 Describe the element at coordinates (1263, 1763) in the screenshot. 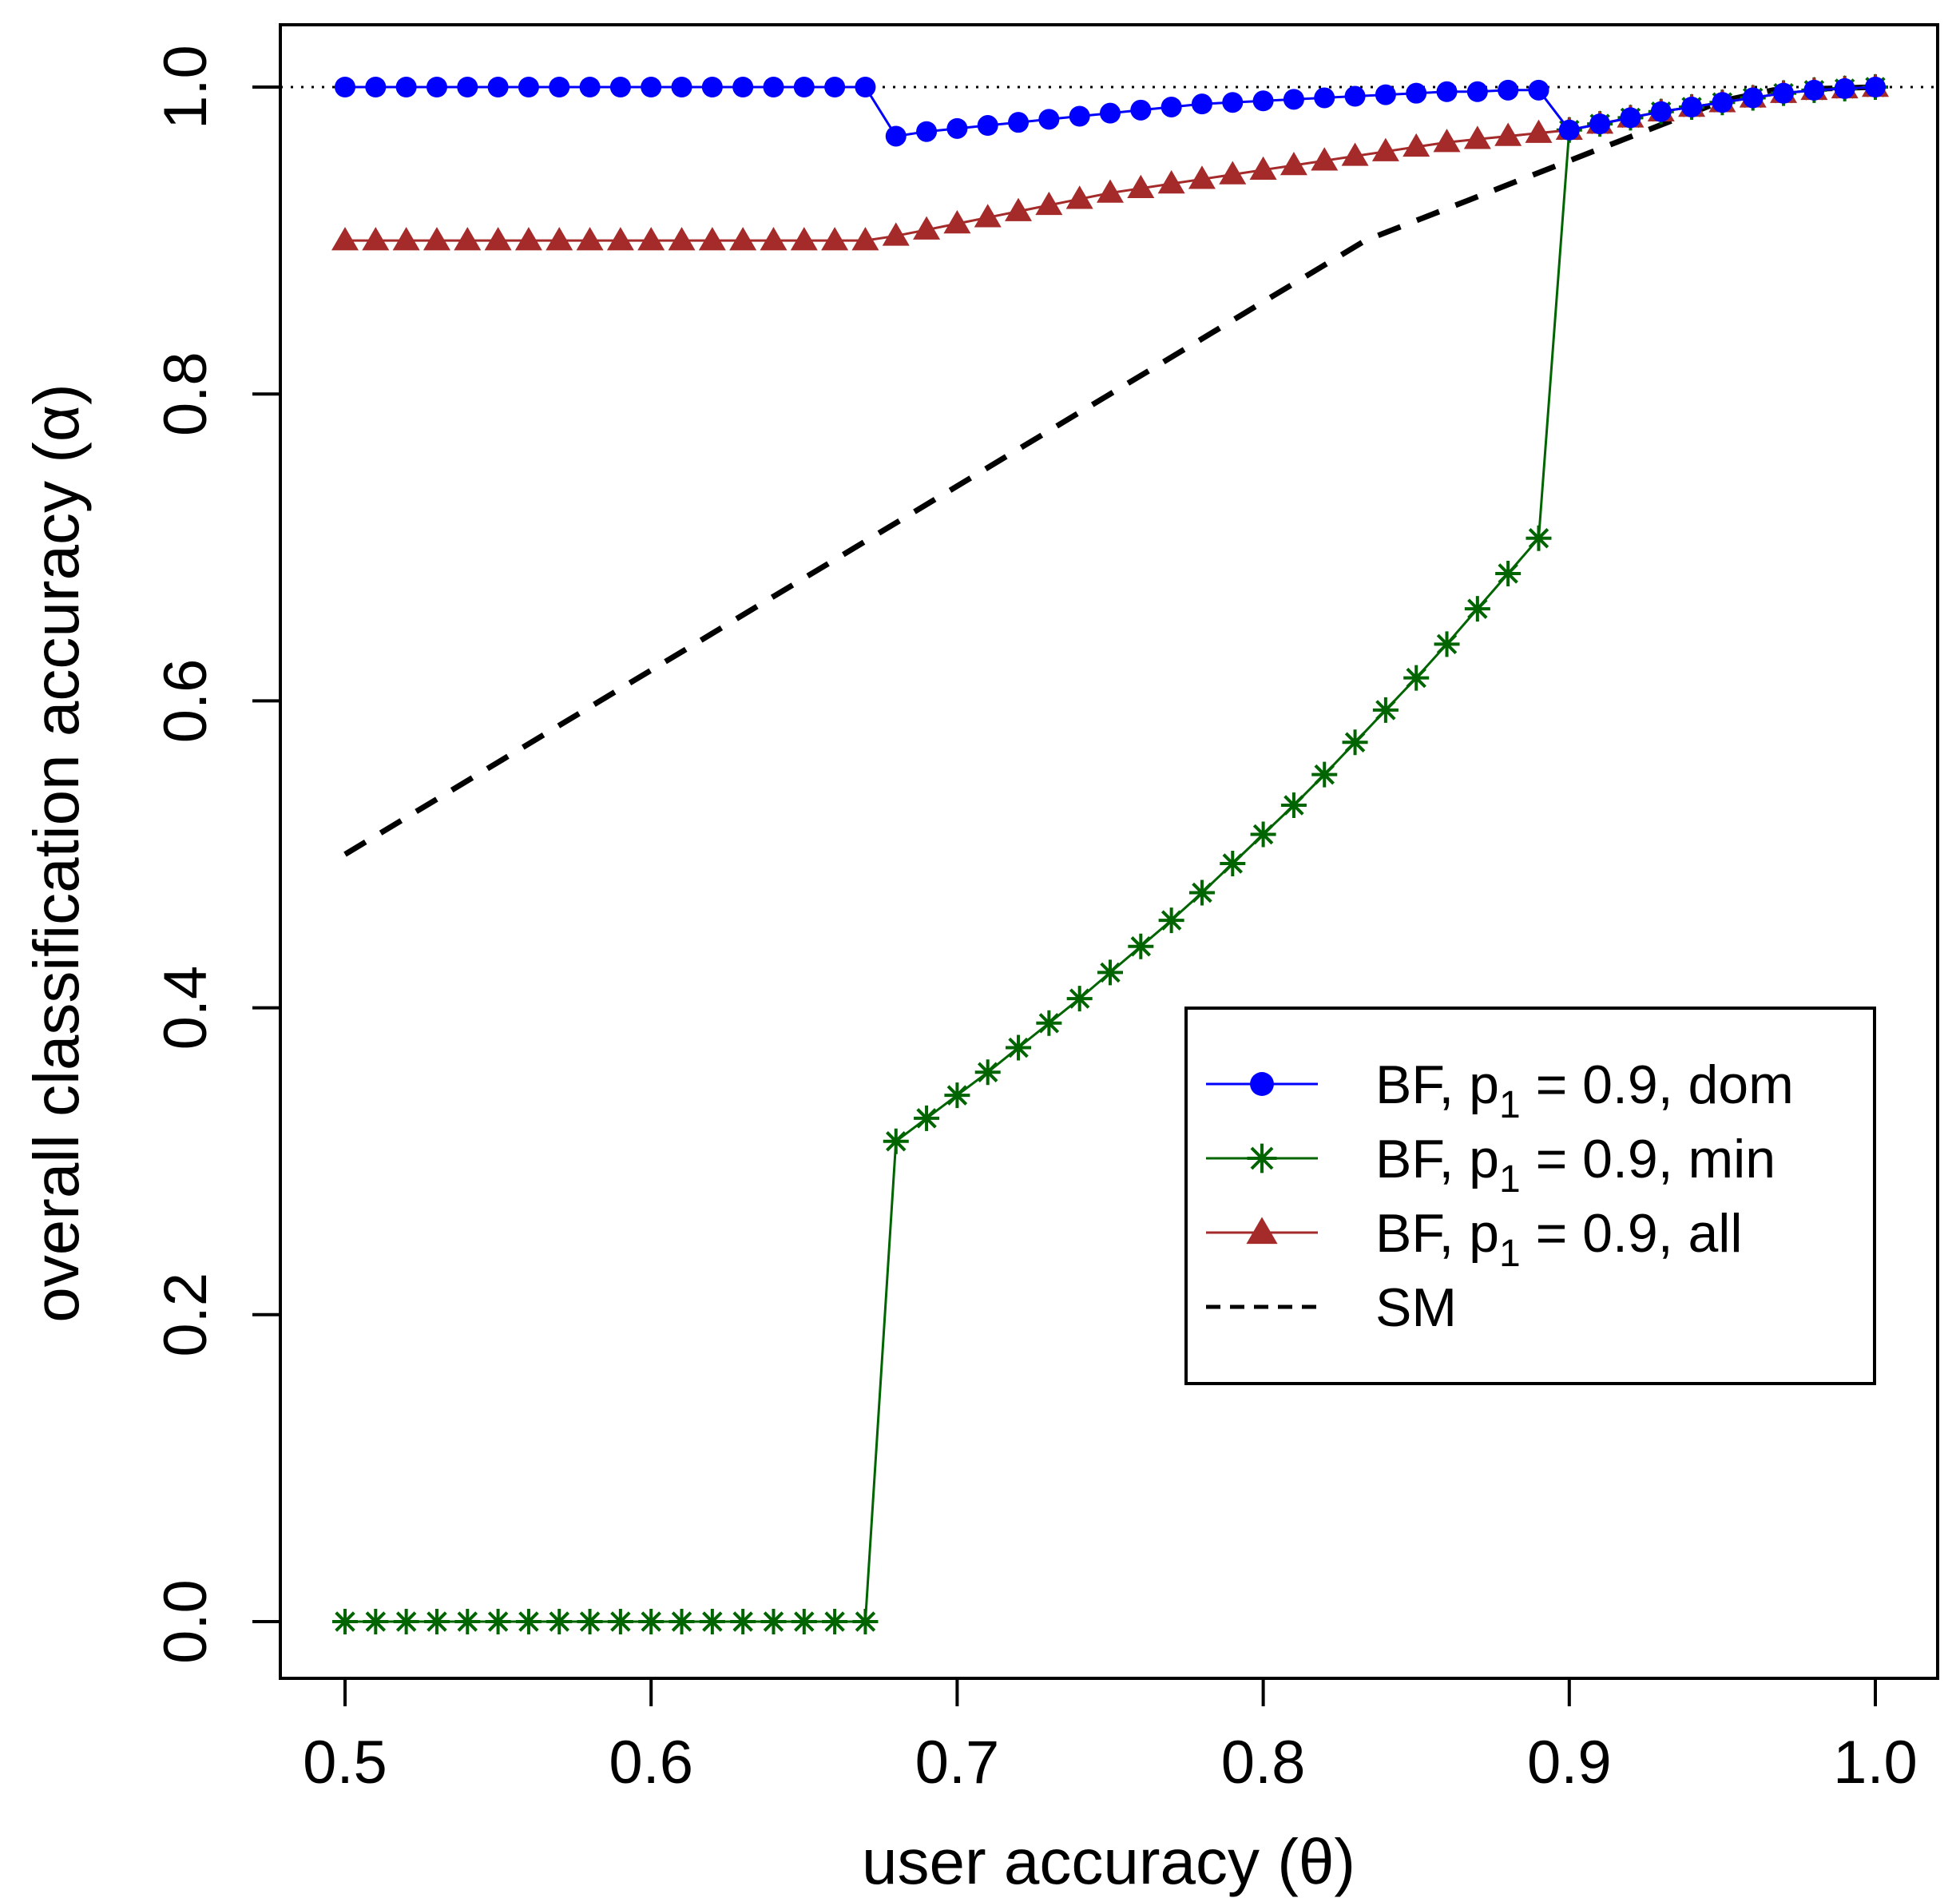

I see `x-tick-label: 0.8` at that location.